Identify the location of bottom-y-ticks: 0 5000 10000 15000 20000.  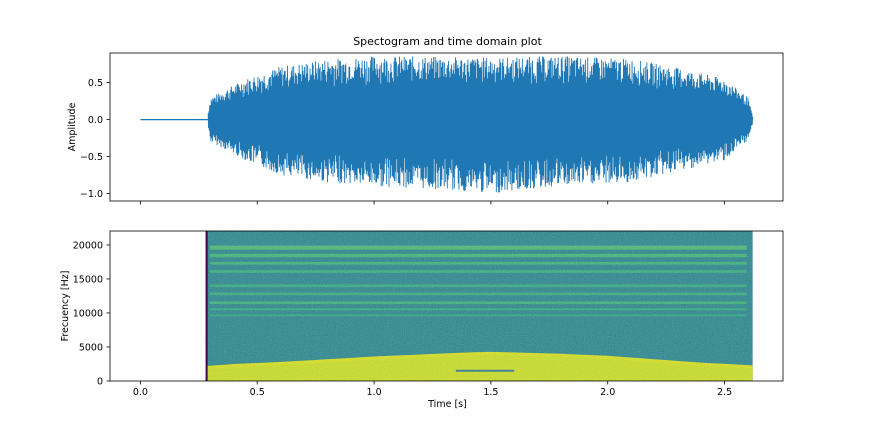
(91, 314).